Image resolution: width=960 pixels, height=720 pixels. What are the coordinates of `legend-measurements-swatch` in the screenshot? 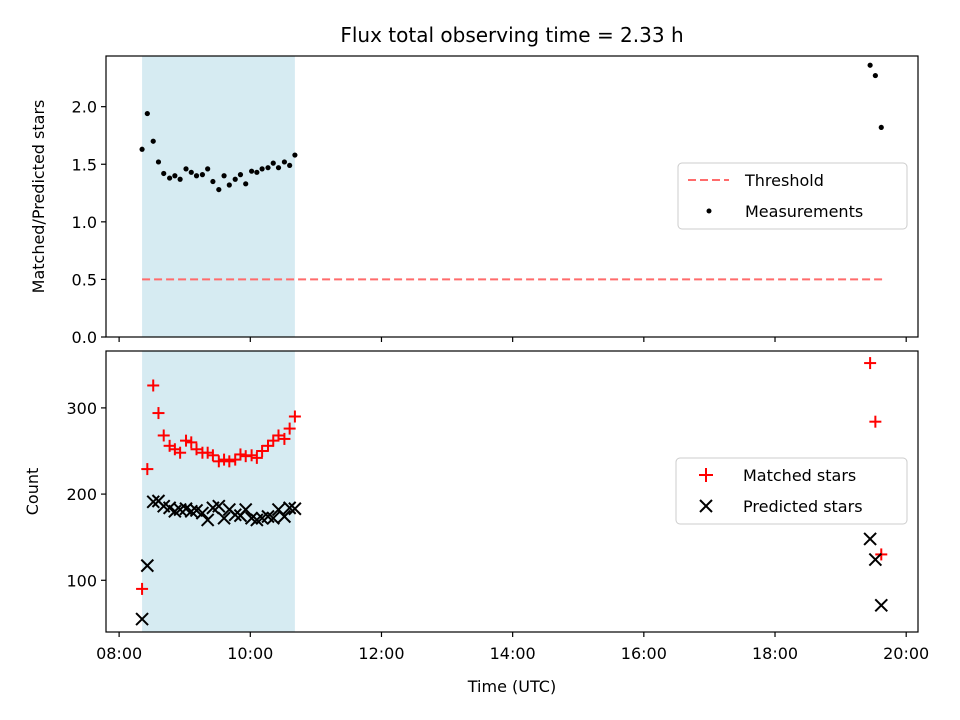 It's located at (709, 211).